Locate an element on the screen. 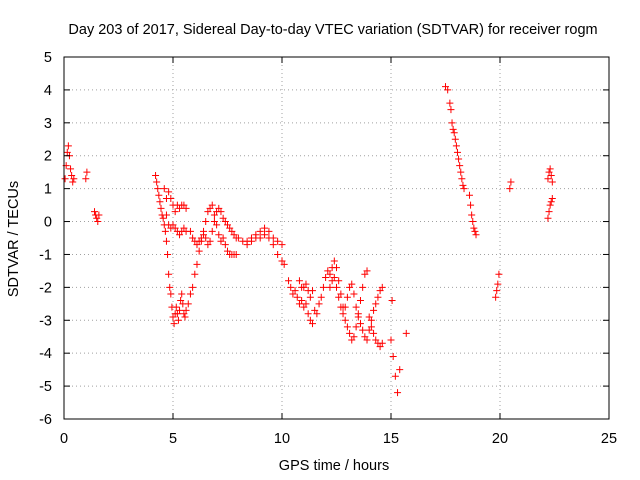 The height and width of the screenshot is (480, 640). x-tick-label-5: 25 is located at coordinates (609, 439).